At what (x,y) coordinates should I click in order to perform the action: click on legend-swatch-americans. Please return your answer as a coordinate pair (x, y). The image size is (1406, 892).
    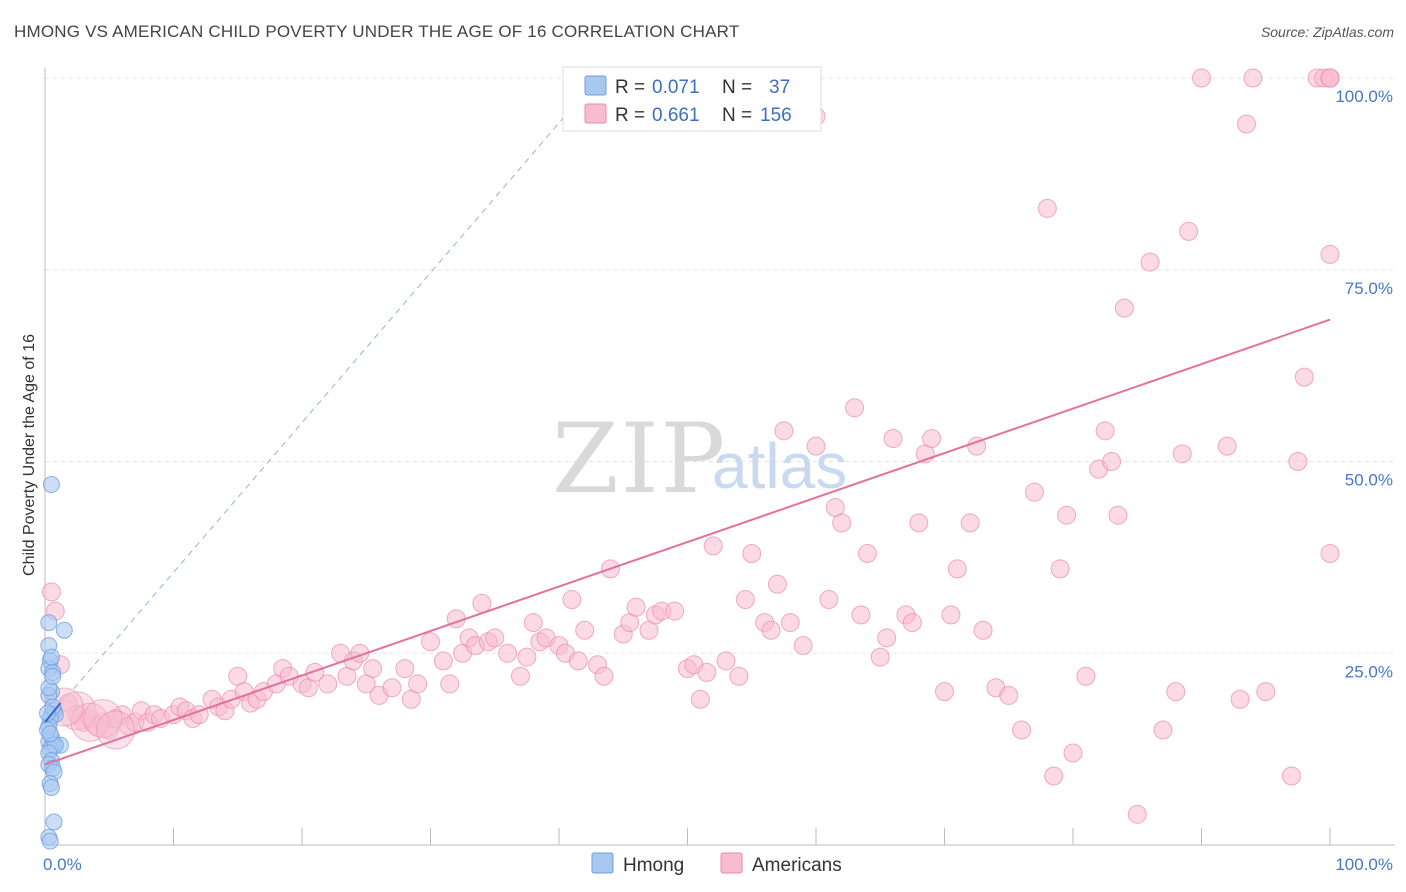
    Looking at the image, I should click on (595, 113).